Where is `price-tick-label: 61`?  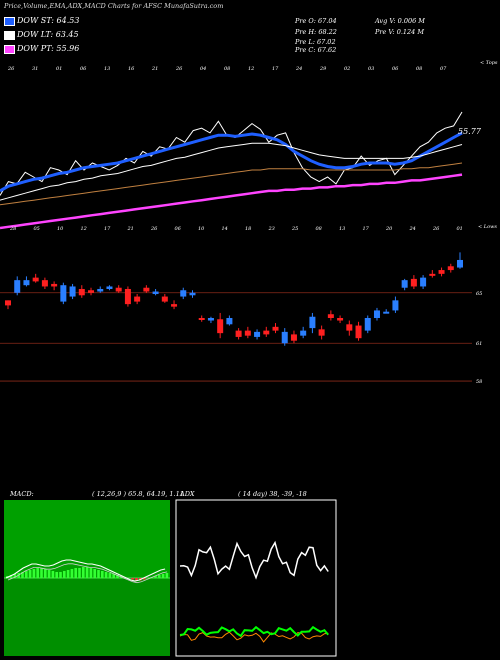 price-tick-label: 61 is located at coordinates (479, 344).